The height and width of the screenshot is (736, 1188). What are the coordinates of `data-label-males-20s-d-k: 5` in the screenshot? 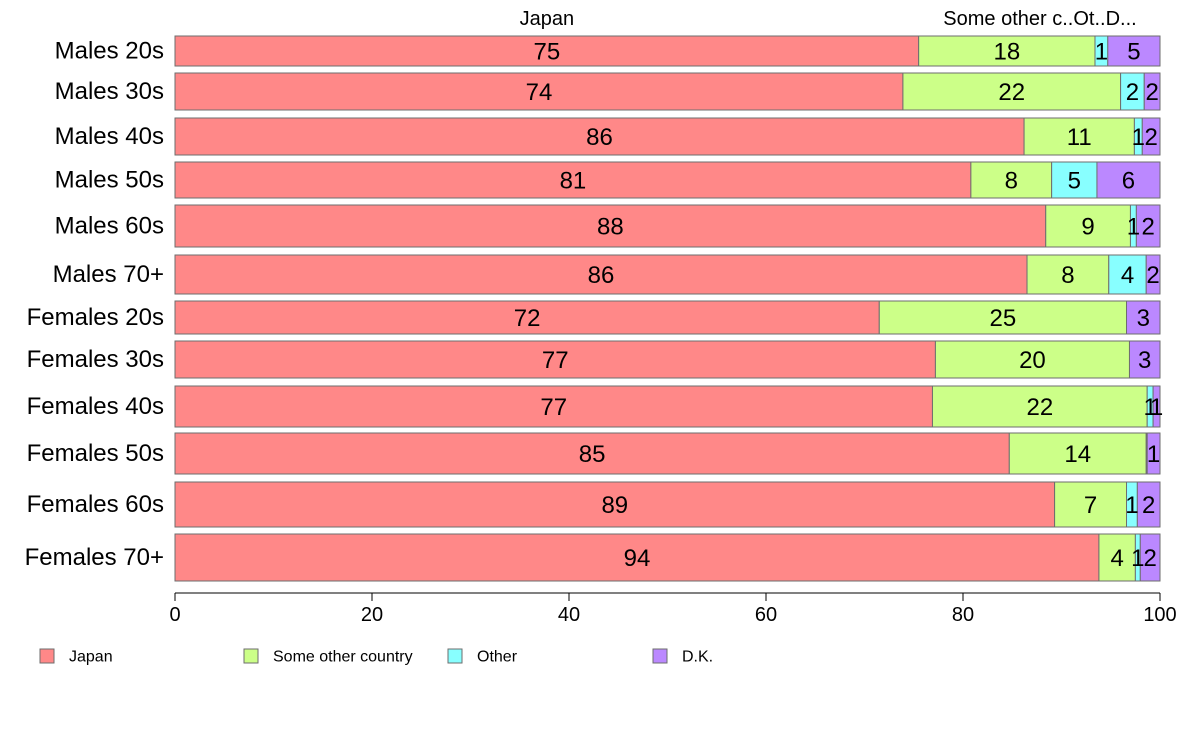 It's located at (1133, 52).